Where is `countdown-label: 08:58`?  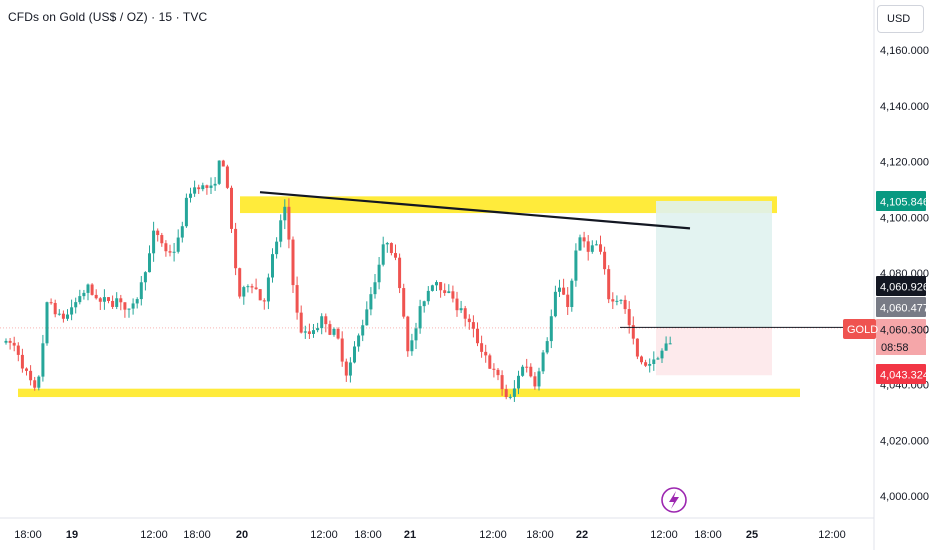
countdown-label: 08:58 is located at coordinates (901, 347).